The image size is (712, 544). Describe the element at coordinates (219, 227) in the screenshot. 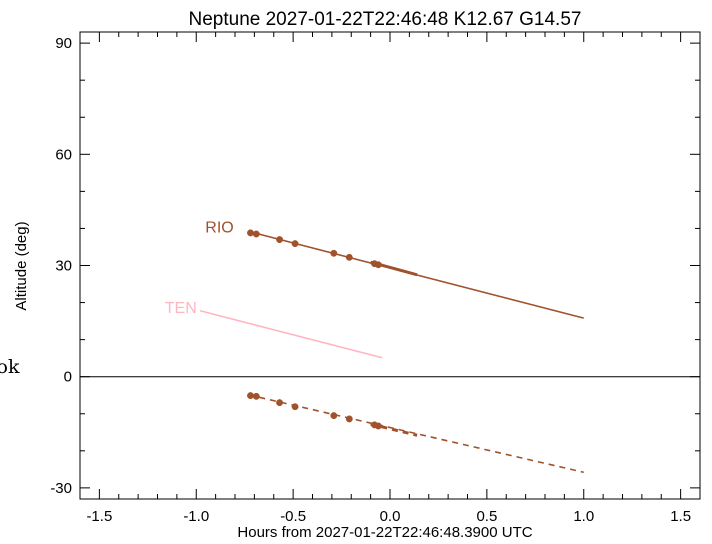

I see `series-label-rio: RIO` at that location.